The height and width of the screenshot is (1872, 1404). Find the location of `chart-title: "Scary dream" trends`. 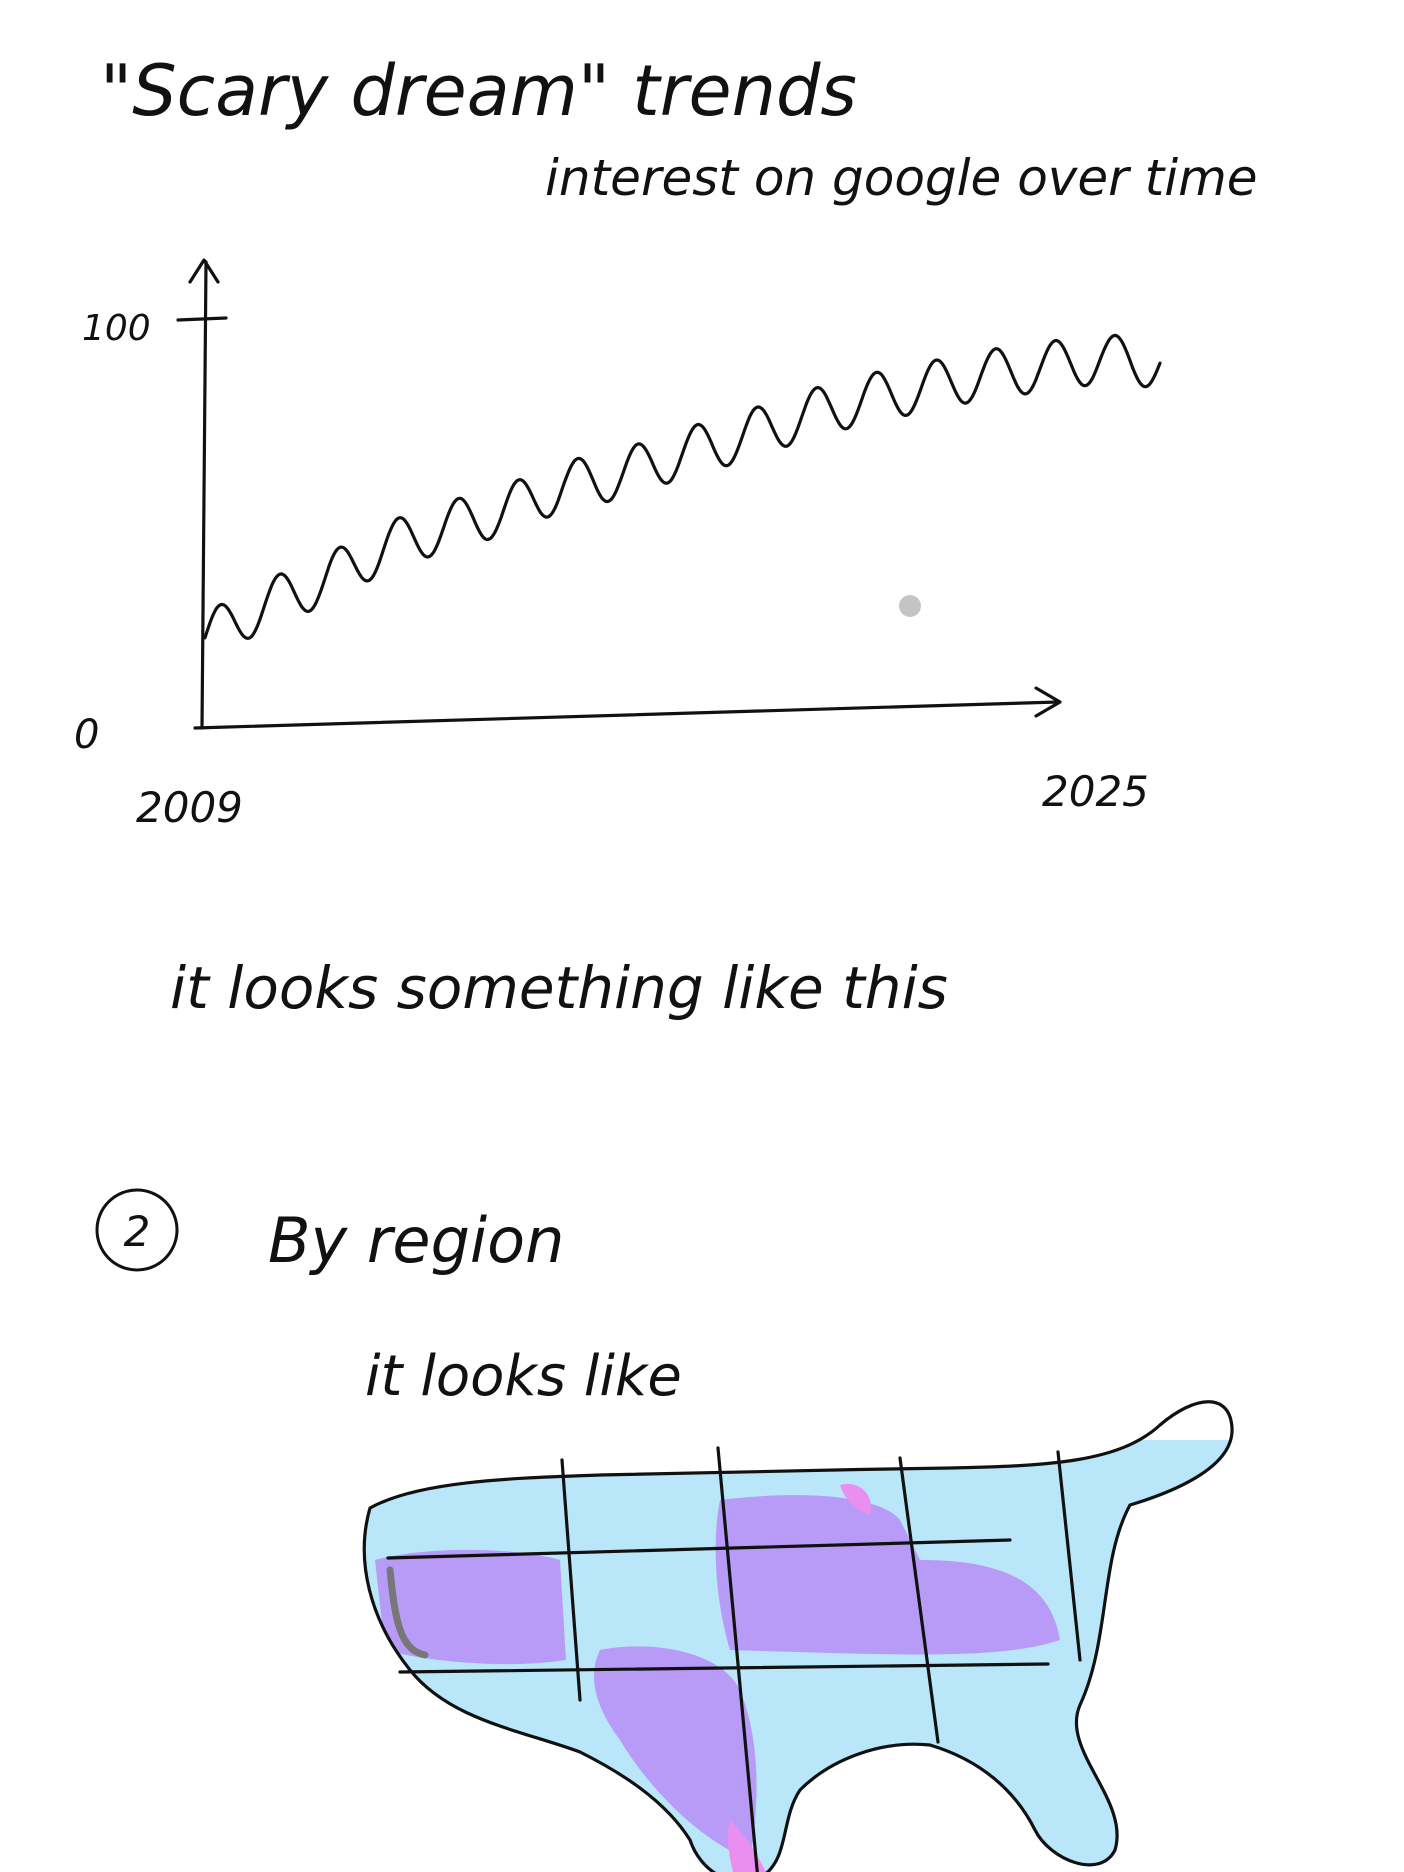

chart-title: "Scary dream" trends is located at coordinates (478, 91).